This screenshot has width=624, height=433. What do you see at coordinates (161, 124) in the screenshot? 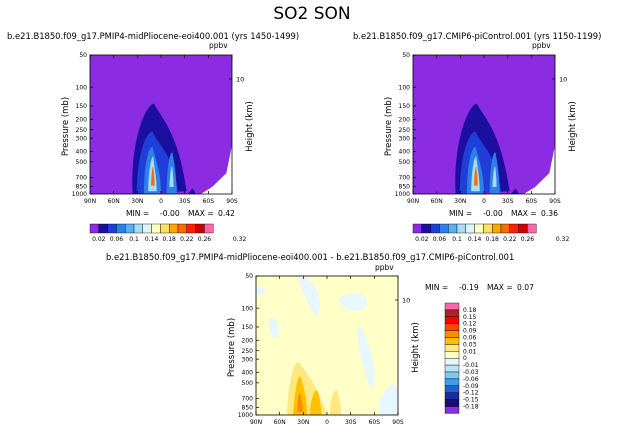
I see `contour-field` at bounding box center [161, 124].